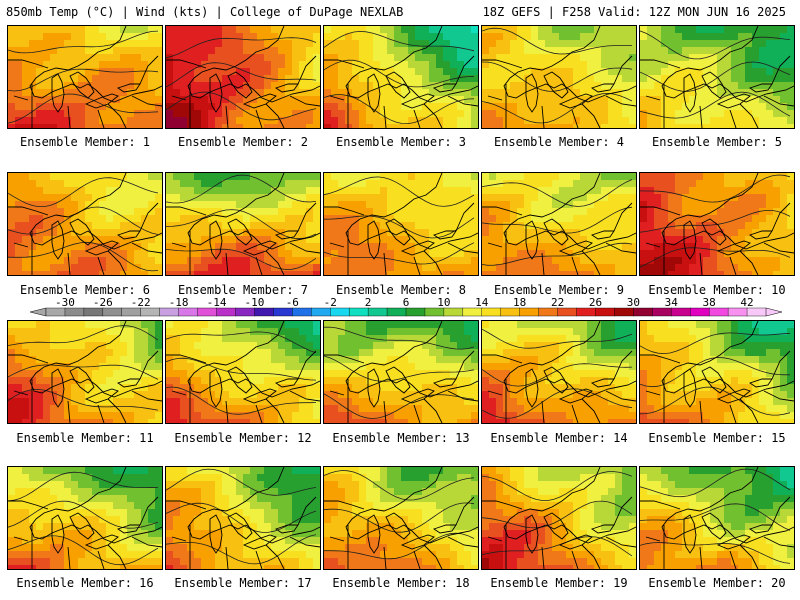 This screenshot has height=600, width=800. Describe the element at coordinates (406, 302) in the screenshot. I see `colorbar-tick-label: 6` at that location.